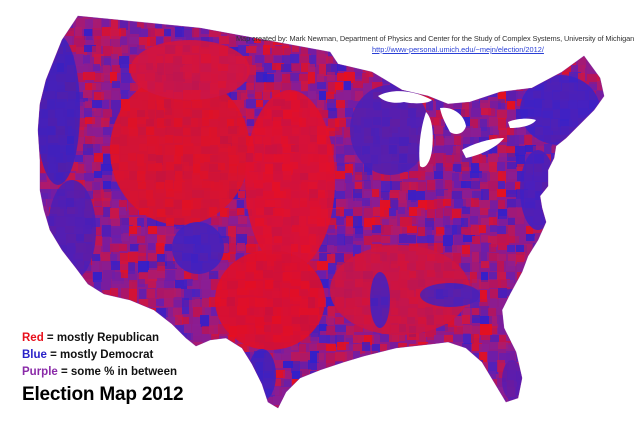 Image resolution: width=640 pixels, height=428 pixels. What do you see at coordinates (538, 190) in the screenshot?
I see `region-mid-atlantic` at bounding box center [538, 190].